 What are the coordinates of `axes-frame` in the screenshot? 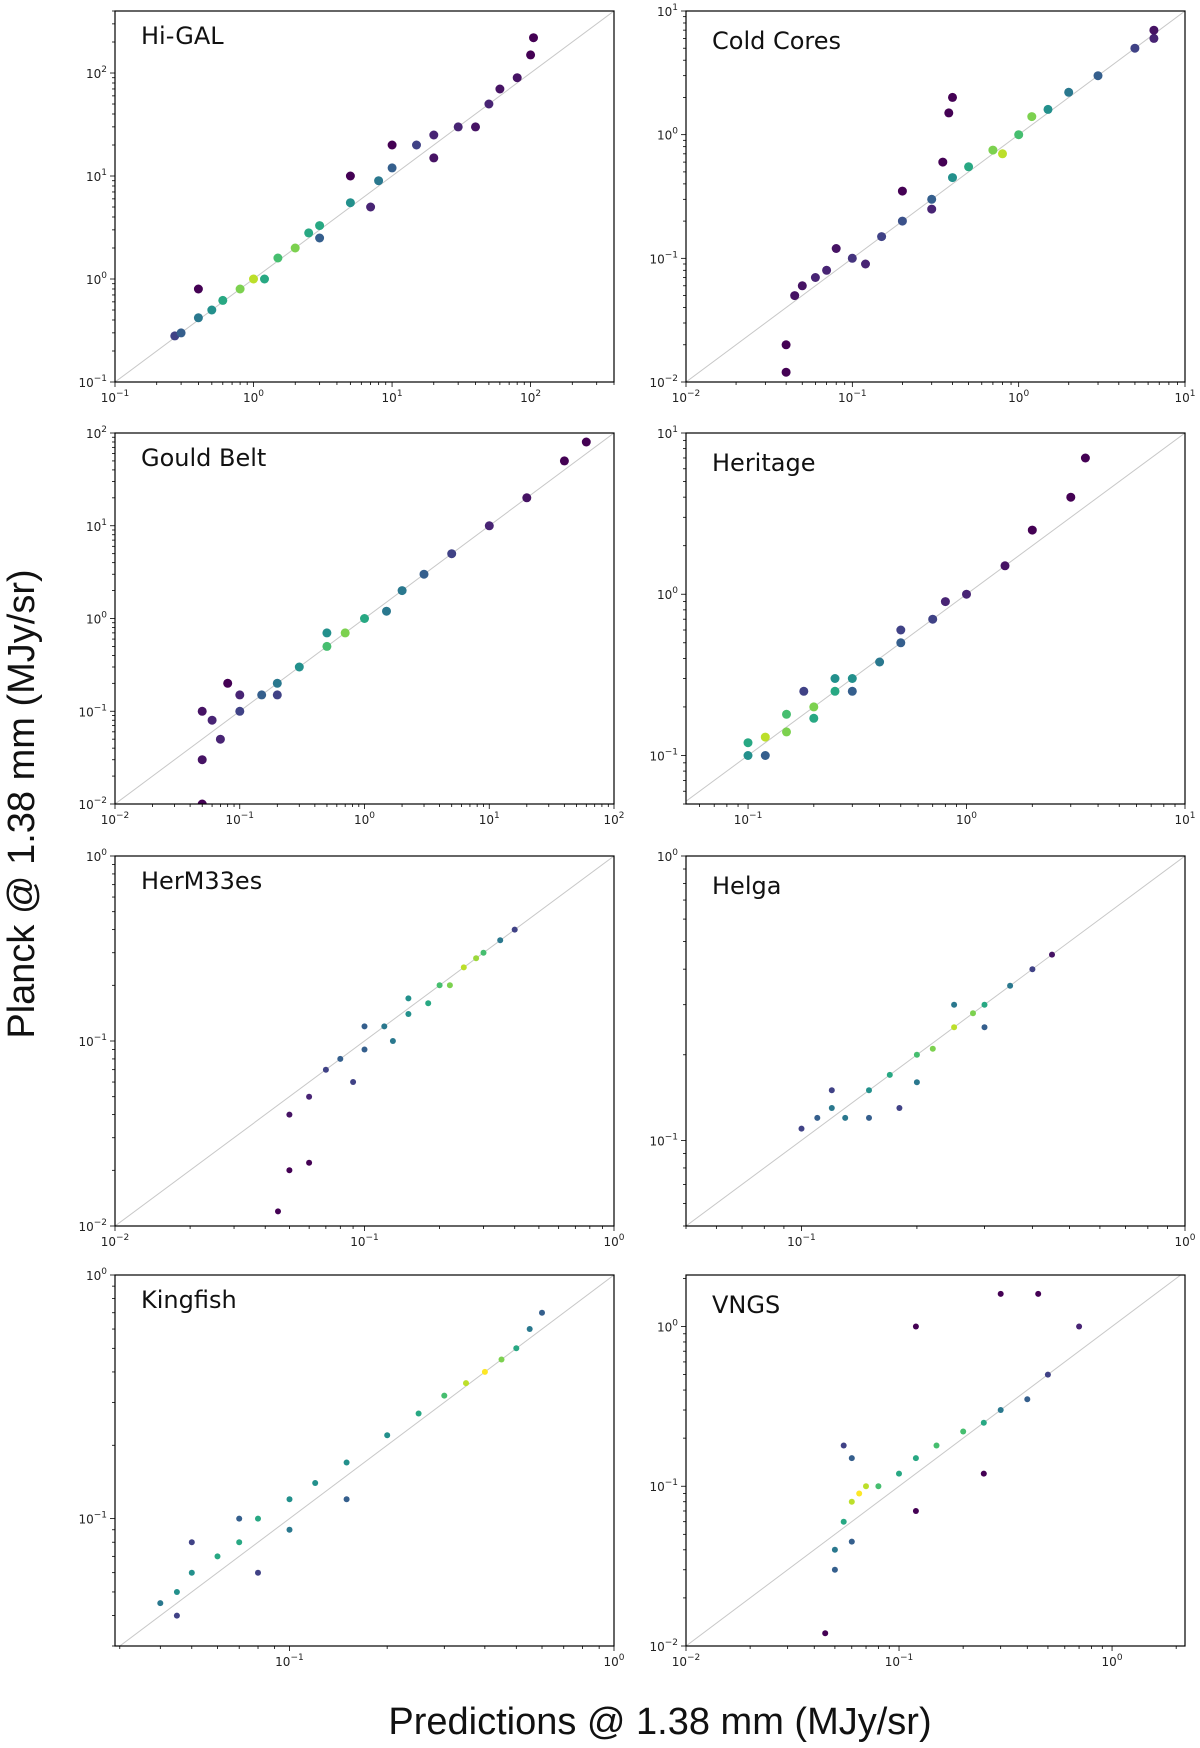 It's located at (935, 1041).